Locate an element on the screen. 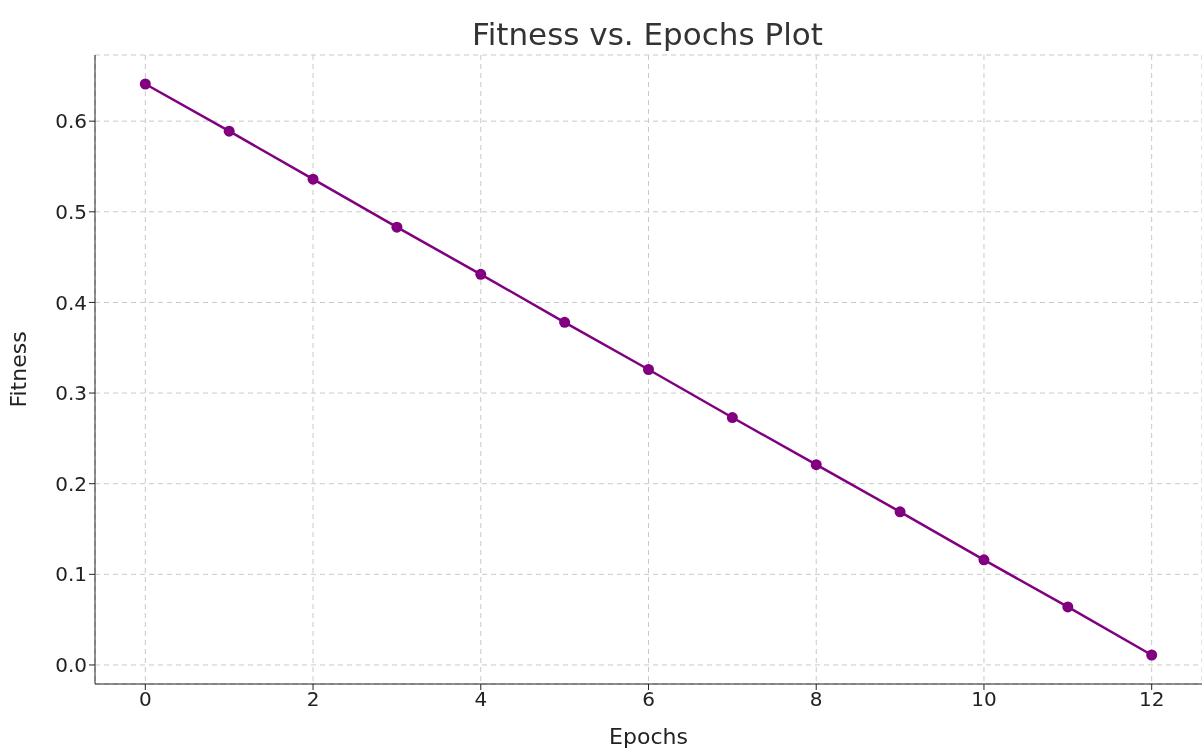 The image size is (1202, 752). x-tick-label: 0 is located at coordinates (145, 699).